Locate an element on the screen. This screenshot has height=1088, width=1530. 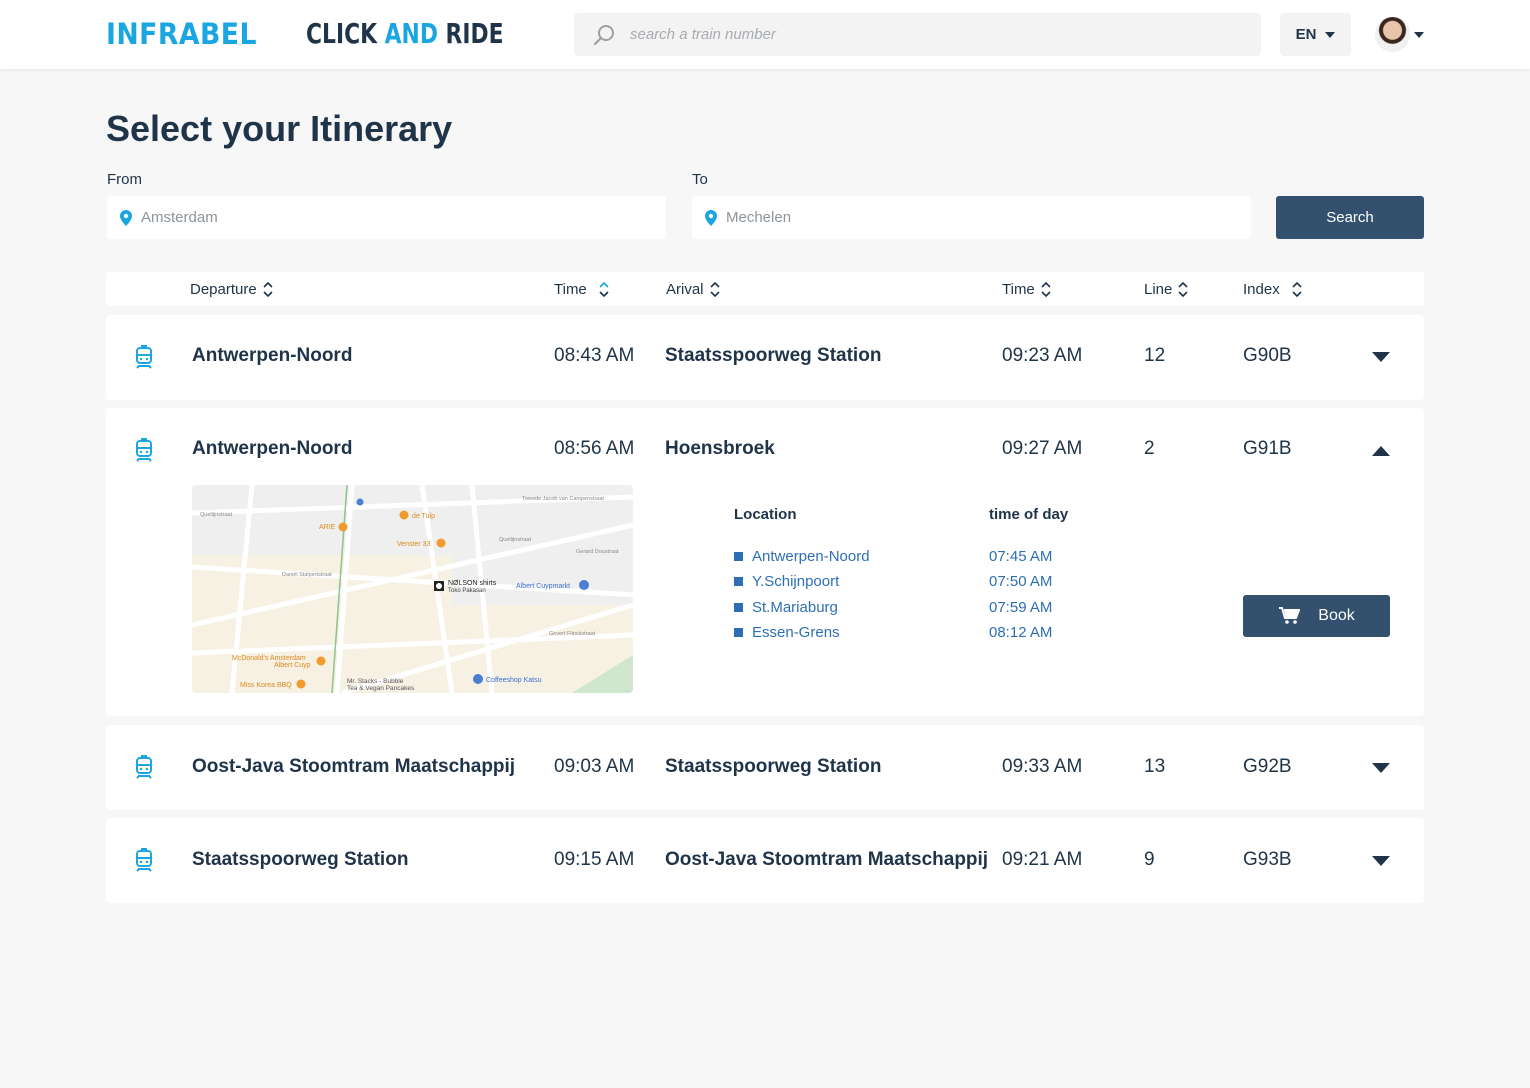
map-poi-label: de Tulp is located at coordinates (423, 516).